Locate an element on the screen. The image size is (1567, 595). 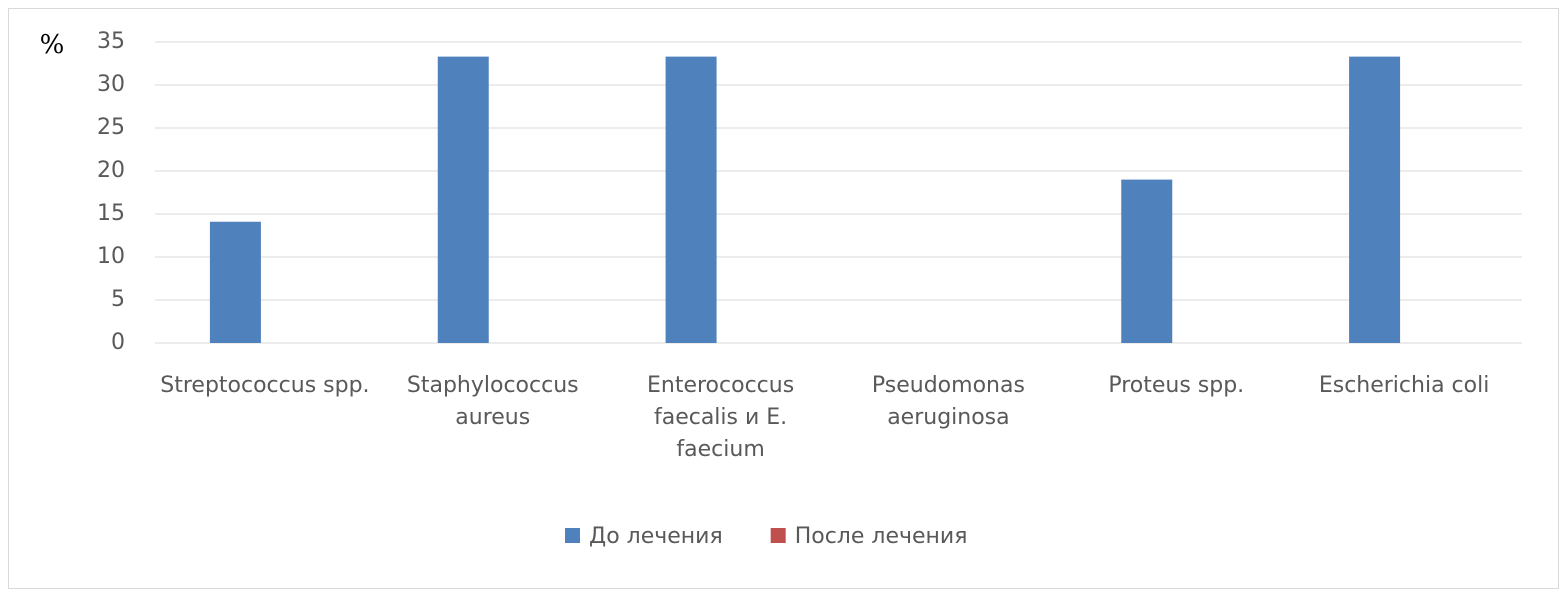
y-tick-label: 30 is located at coordinates (111, 84).